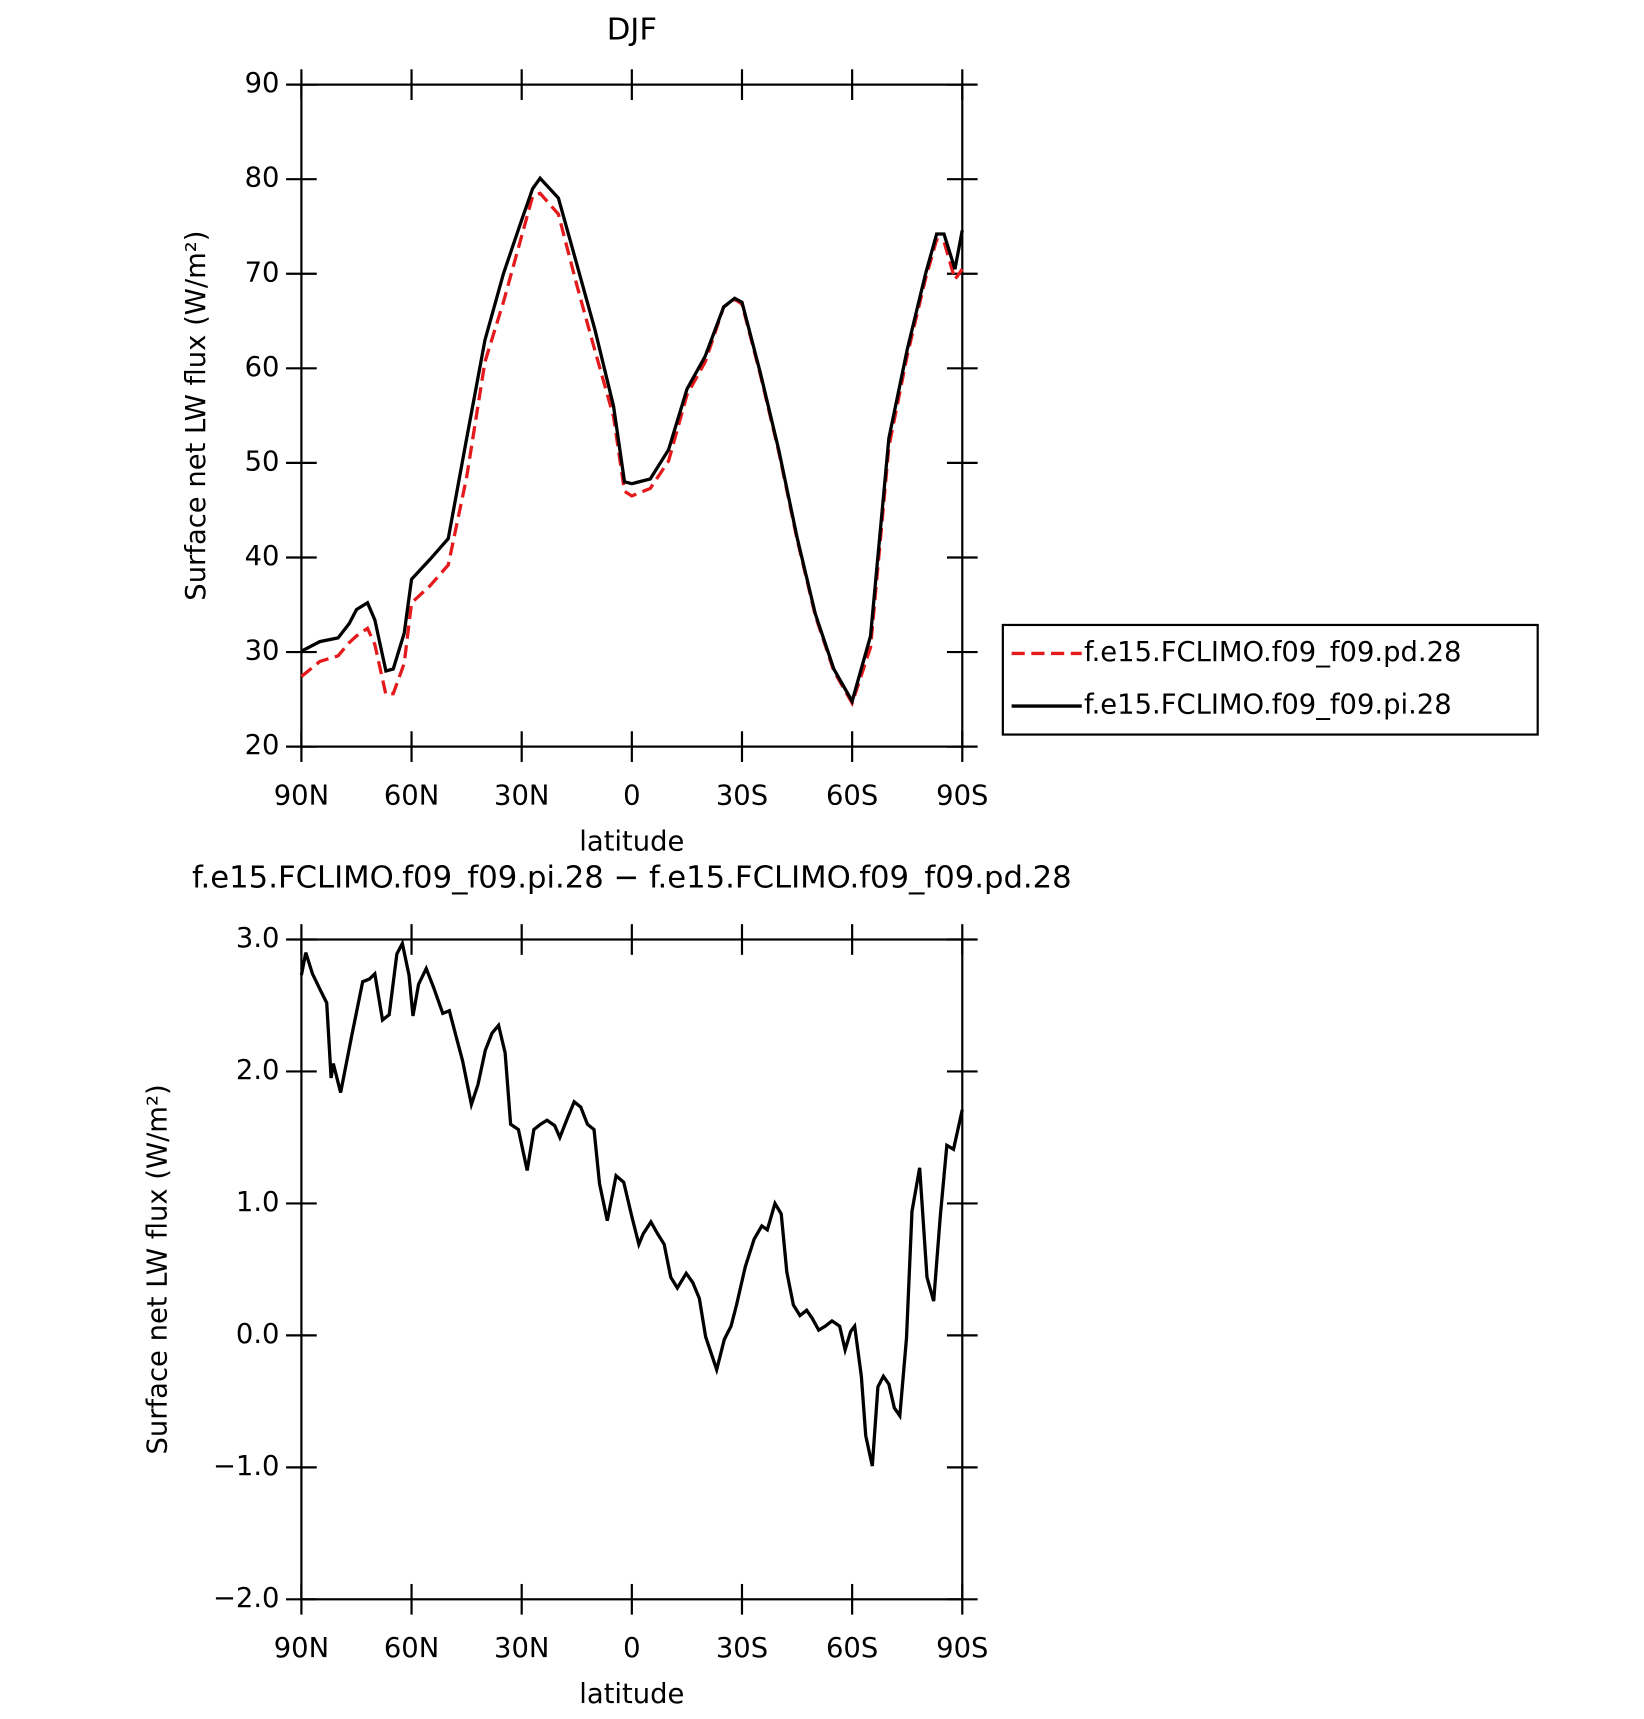 Image resolution: width=1644 pixels, height=1719 pixels. I want to click on y-tick-label: 2.0, so click(258, 1070).